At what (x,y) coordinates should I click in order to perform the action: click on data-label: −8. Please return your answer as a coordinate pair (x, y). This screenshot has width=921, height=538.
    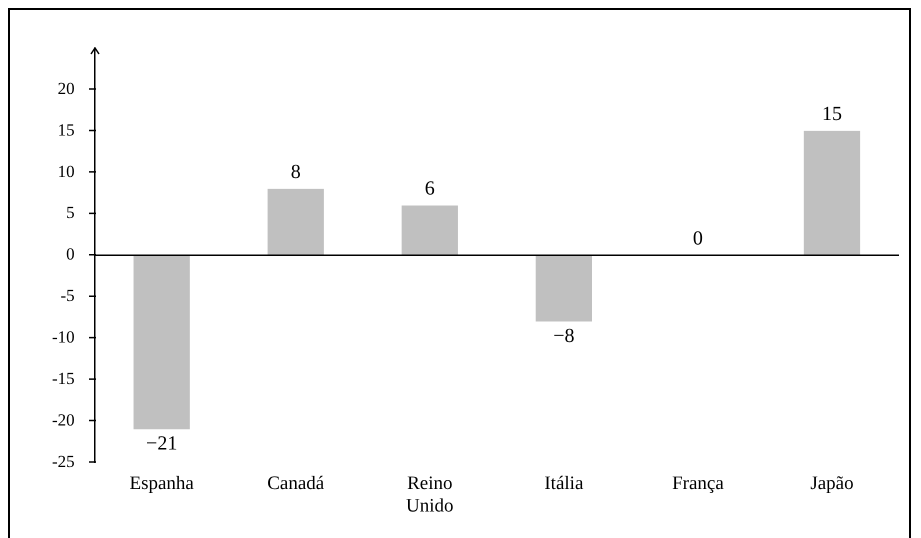
    Looking at the image, I should click on (563, 335).